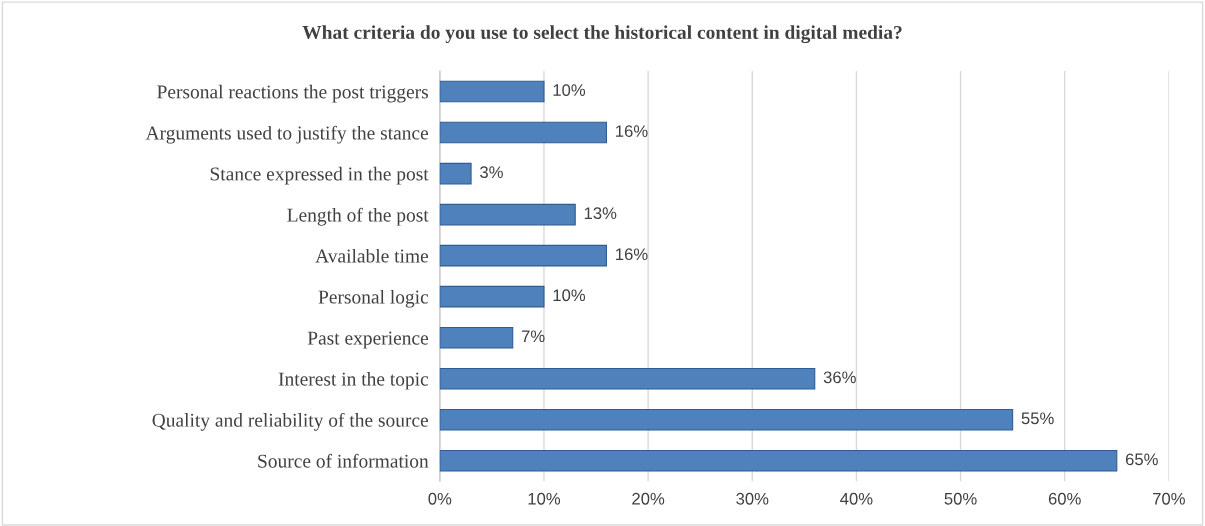  I want to click on data-label: 55%, so click(1037, 418).